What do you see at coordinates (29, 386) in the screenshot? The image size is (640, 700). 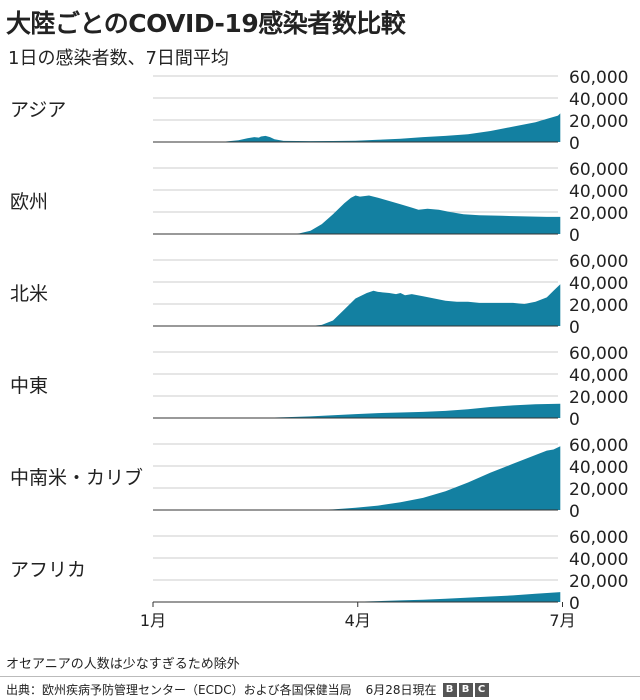 I see `panel-label: 中東` at bounding box center [29, 386].